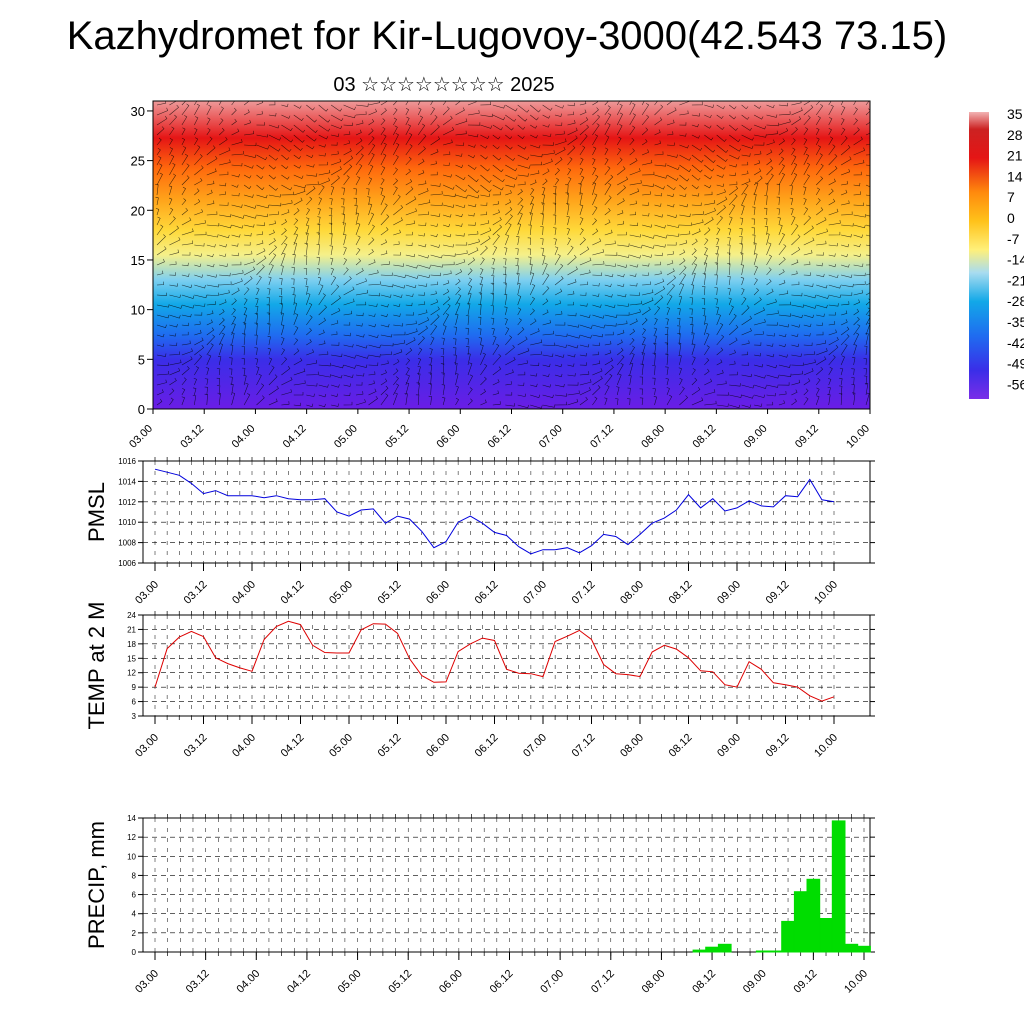  What do you see at coordinates (1015, 322) in the screenshot?
I see `colorbar-label: -35` at bounding box center [1015, 322].